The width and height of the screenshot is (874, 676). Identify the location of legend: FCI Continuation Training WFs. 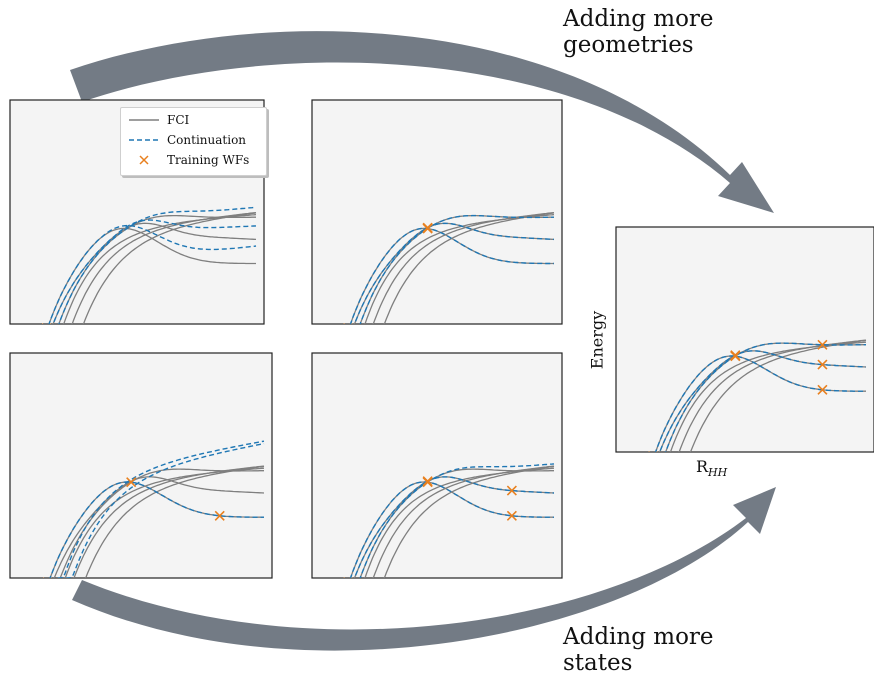
(193, 141).